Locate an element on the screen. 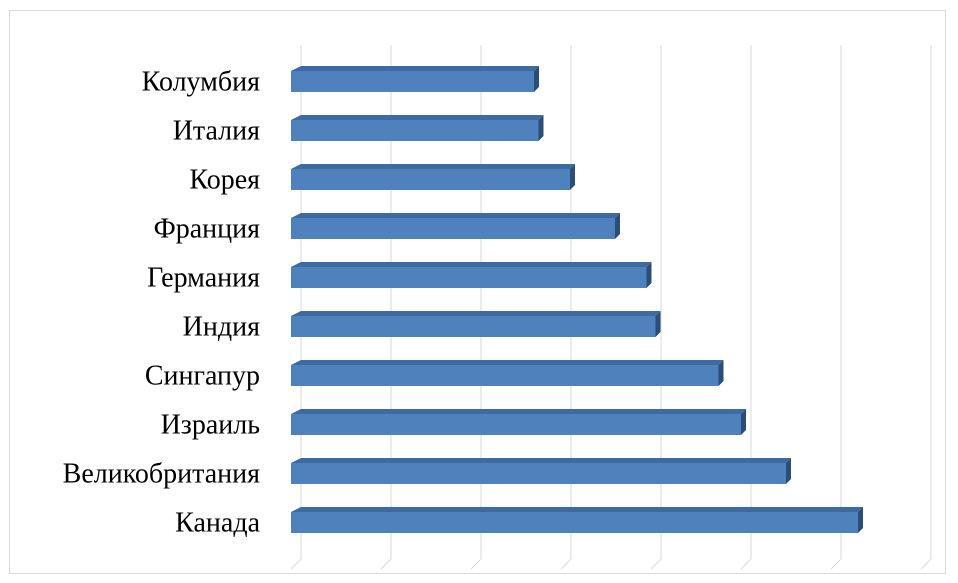 The image size is (958, 583). category-label: Колумбия is located at coordinates (201, 82).